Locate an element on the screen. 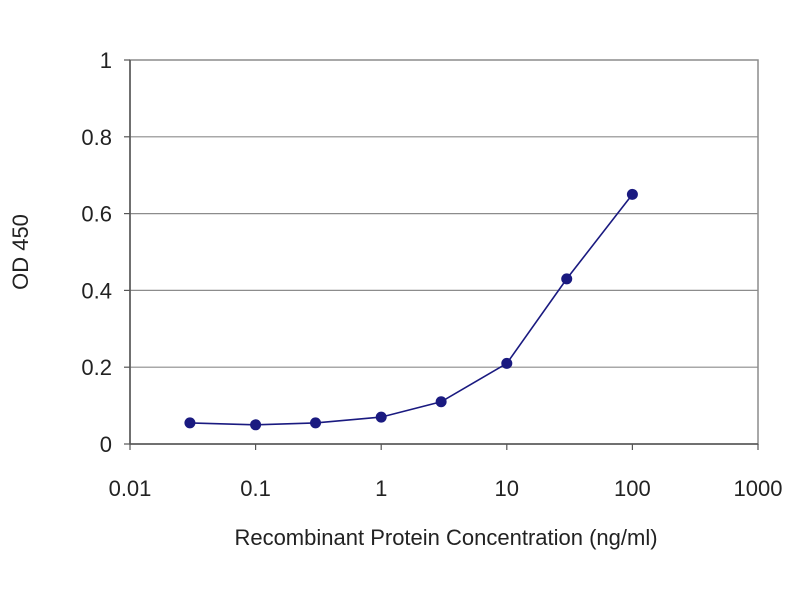  x-tick-label: 0.1 is located at coordinates (255, 488).